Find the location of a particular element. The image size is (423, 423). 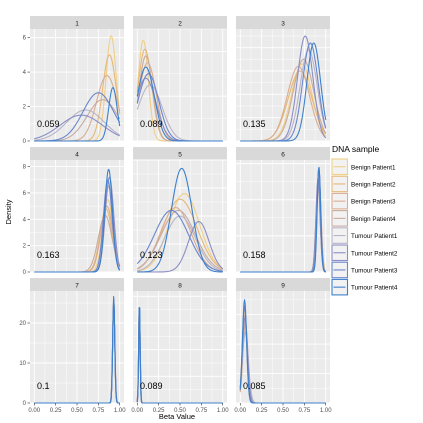

facet-strip-label: 7 is located at coordinates (77, 285).